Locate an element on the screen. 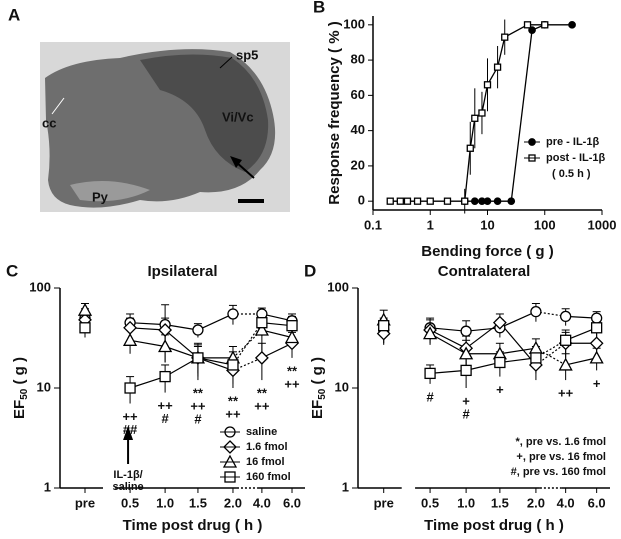 Image resolution: width=621 pixels, height=539 pixels. y-tick-label: 20 is located at coordinates (358, 164).